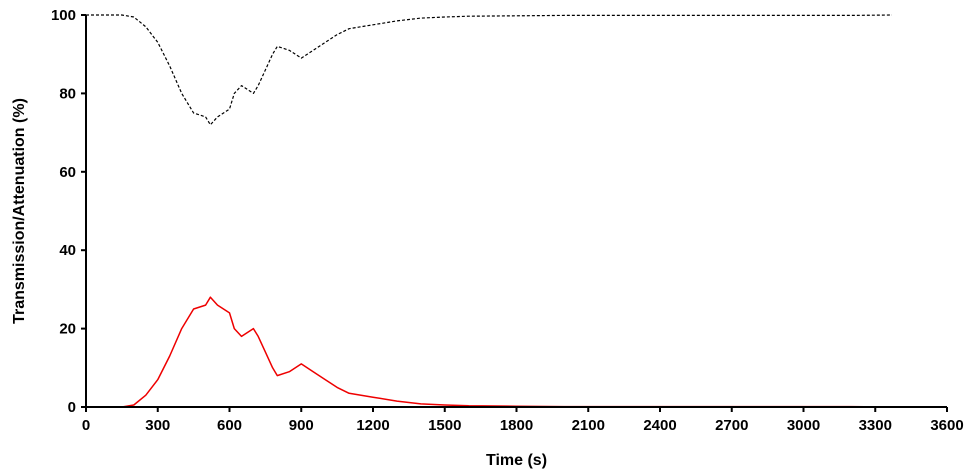 This screenshot has width=979, height=470. I want to click on x-axis-title: Time (s), so click(516, 460).